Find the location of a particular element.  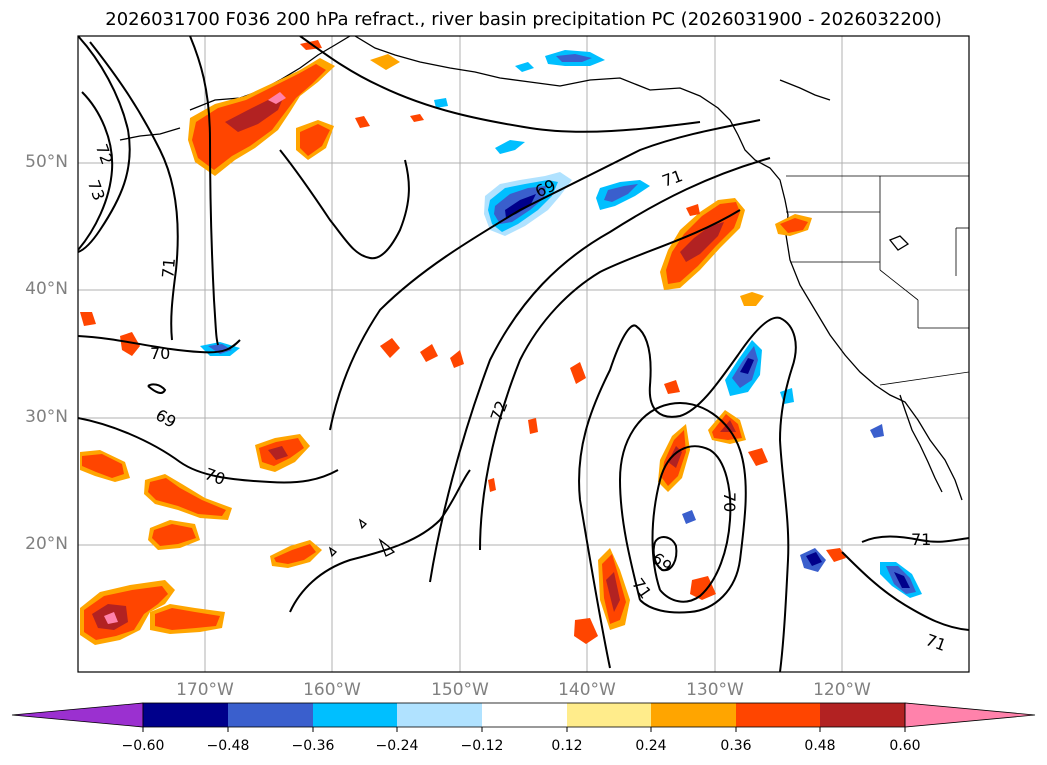

lon-tick-label: 170°W is located at coordinates (205, 690).